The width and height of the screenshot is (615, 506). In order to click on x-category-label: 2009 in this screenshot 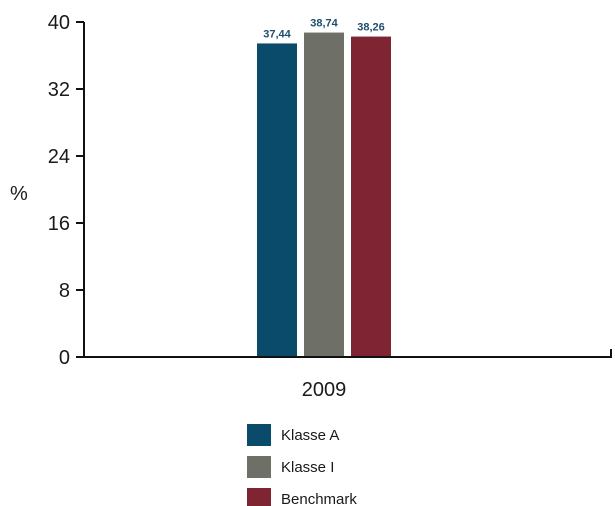, I will do `click(324, 390)`.